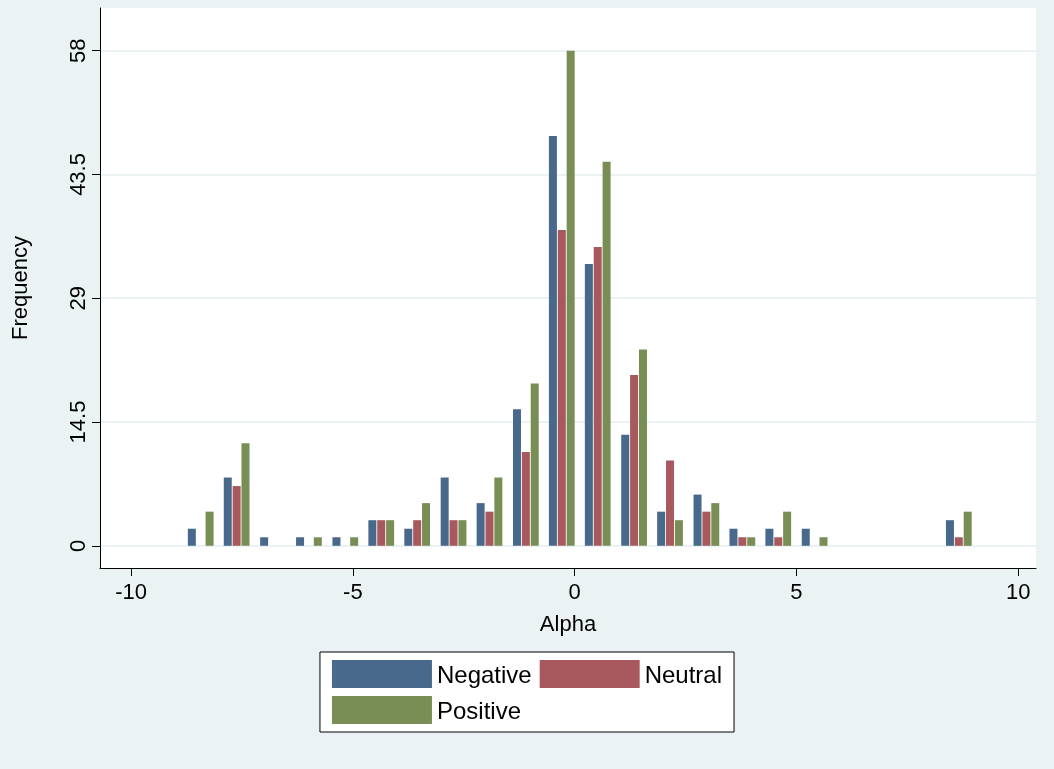 This screenshot has width=1054, height=769. What do you see at coordinates (683, 674) in the screenshot?
I see `legend-label: Neutral` at bounding box center [683, 674].